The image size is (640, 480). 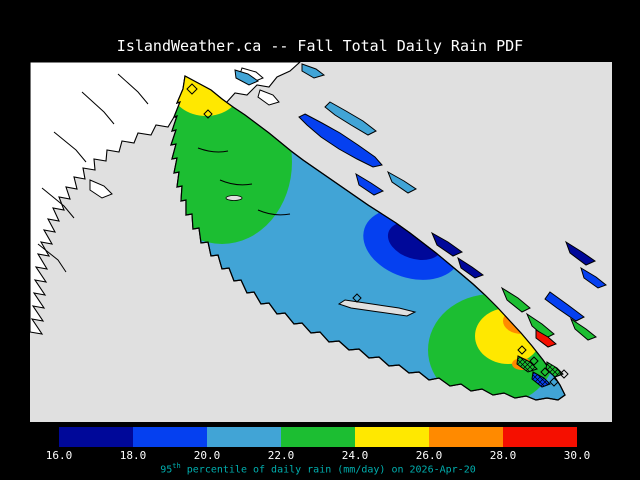 What do you see at coordinates (59, 455) in the screenshot?
I see `colorbar-tick-label: 16.0` at bounding box center [59, 455].